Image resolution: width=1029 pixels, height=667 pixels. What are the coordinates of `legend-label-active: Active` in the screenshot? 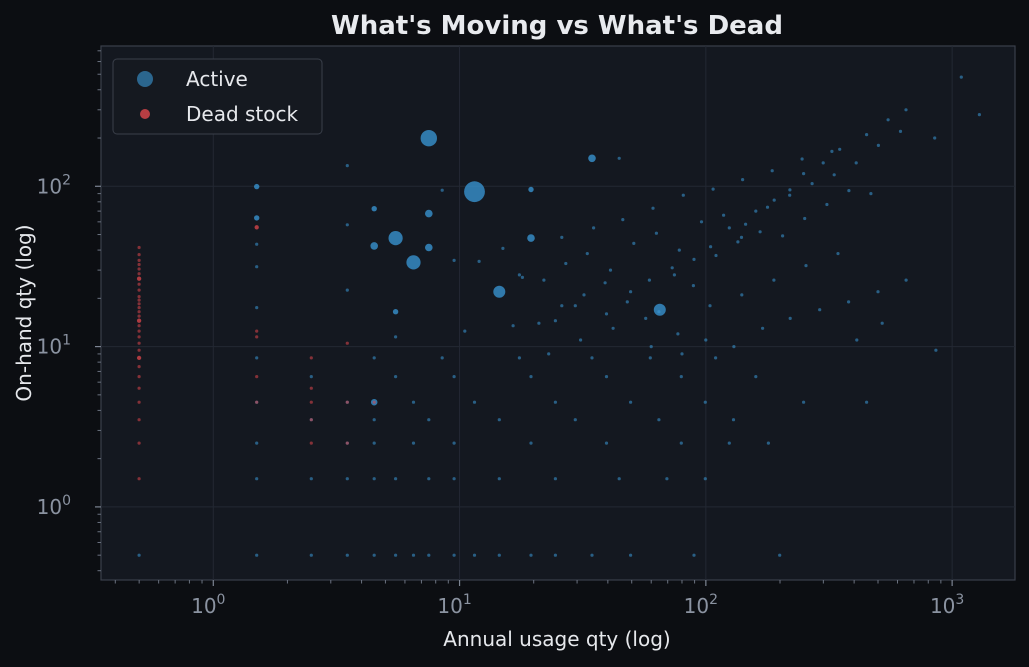 It's located at (217, 79).